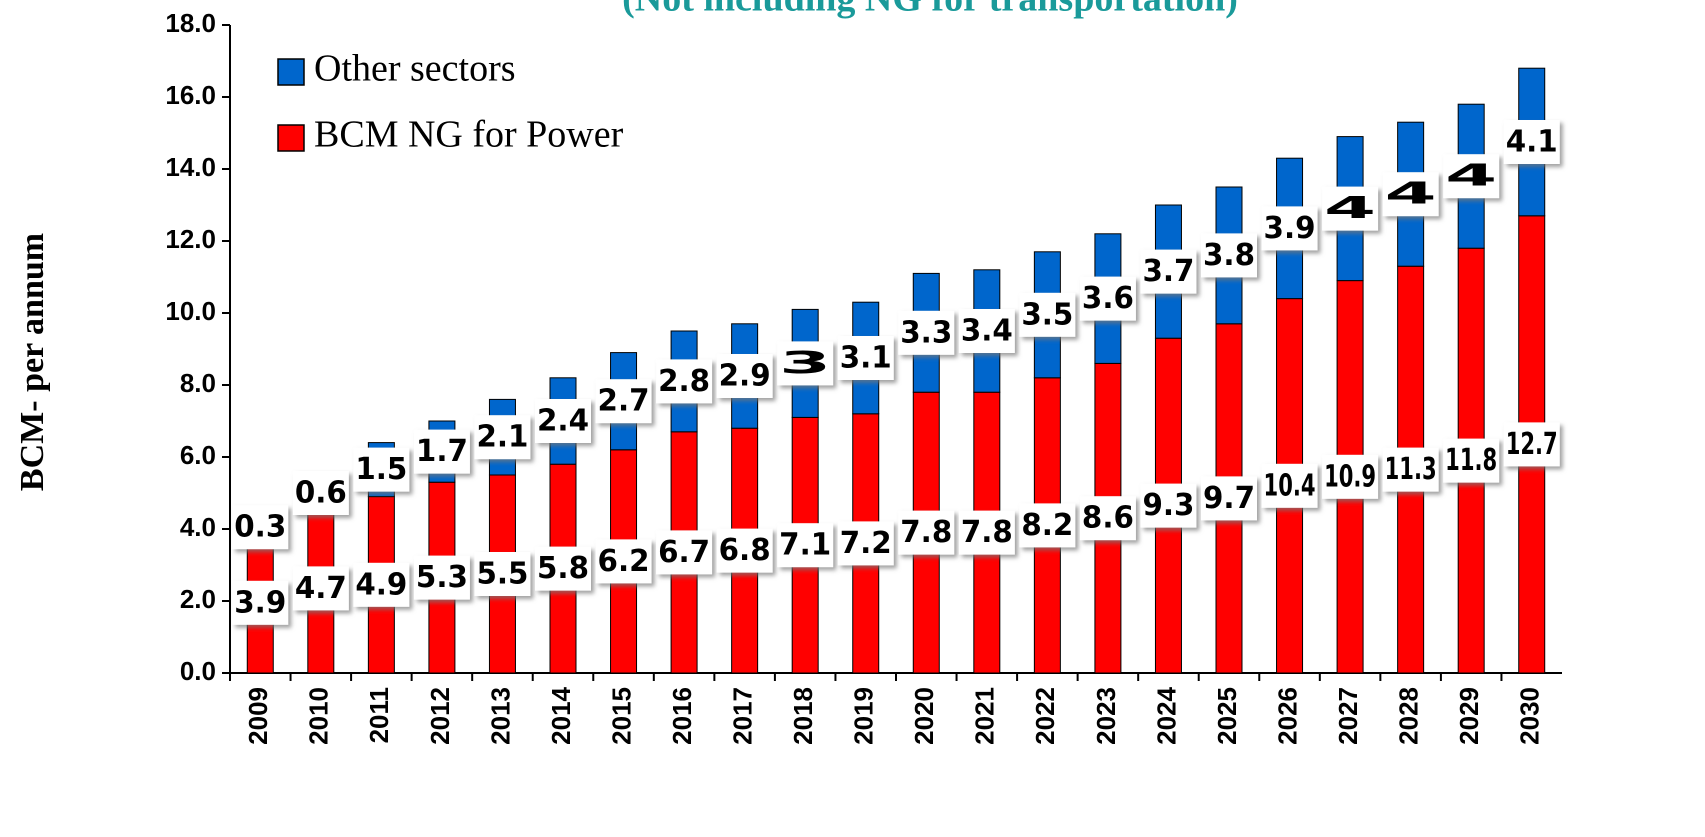 The width and height of the screenshot is (1705, 837). I want to click on data-label-text: 6.7, so click(684, 552).